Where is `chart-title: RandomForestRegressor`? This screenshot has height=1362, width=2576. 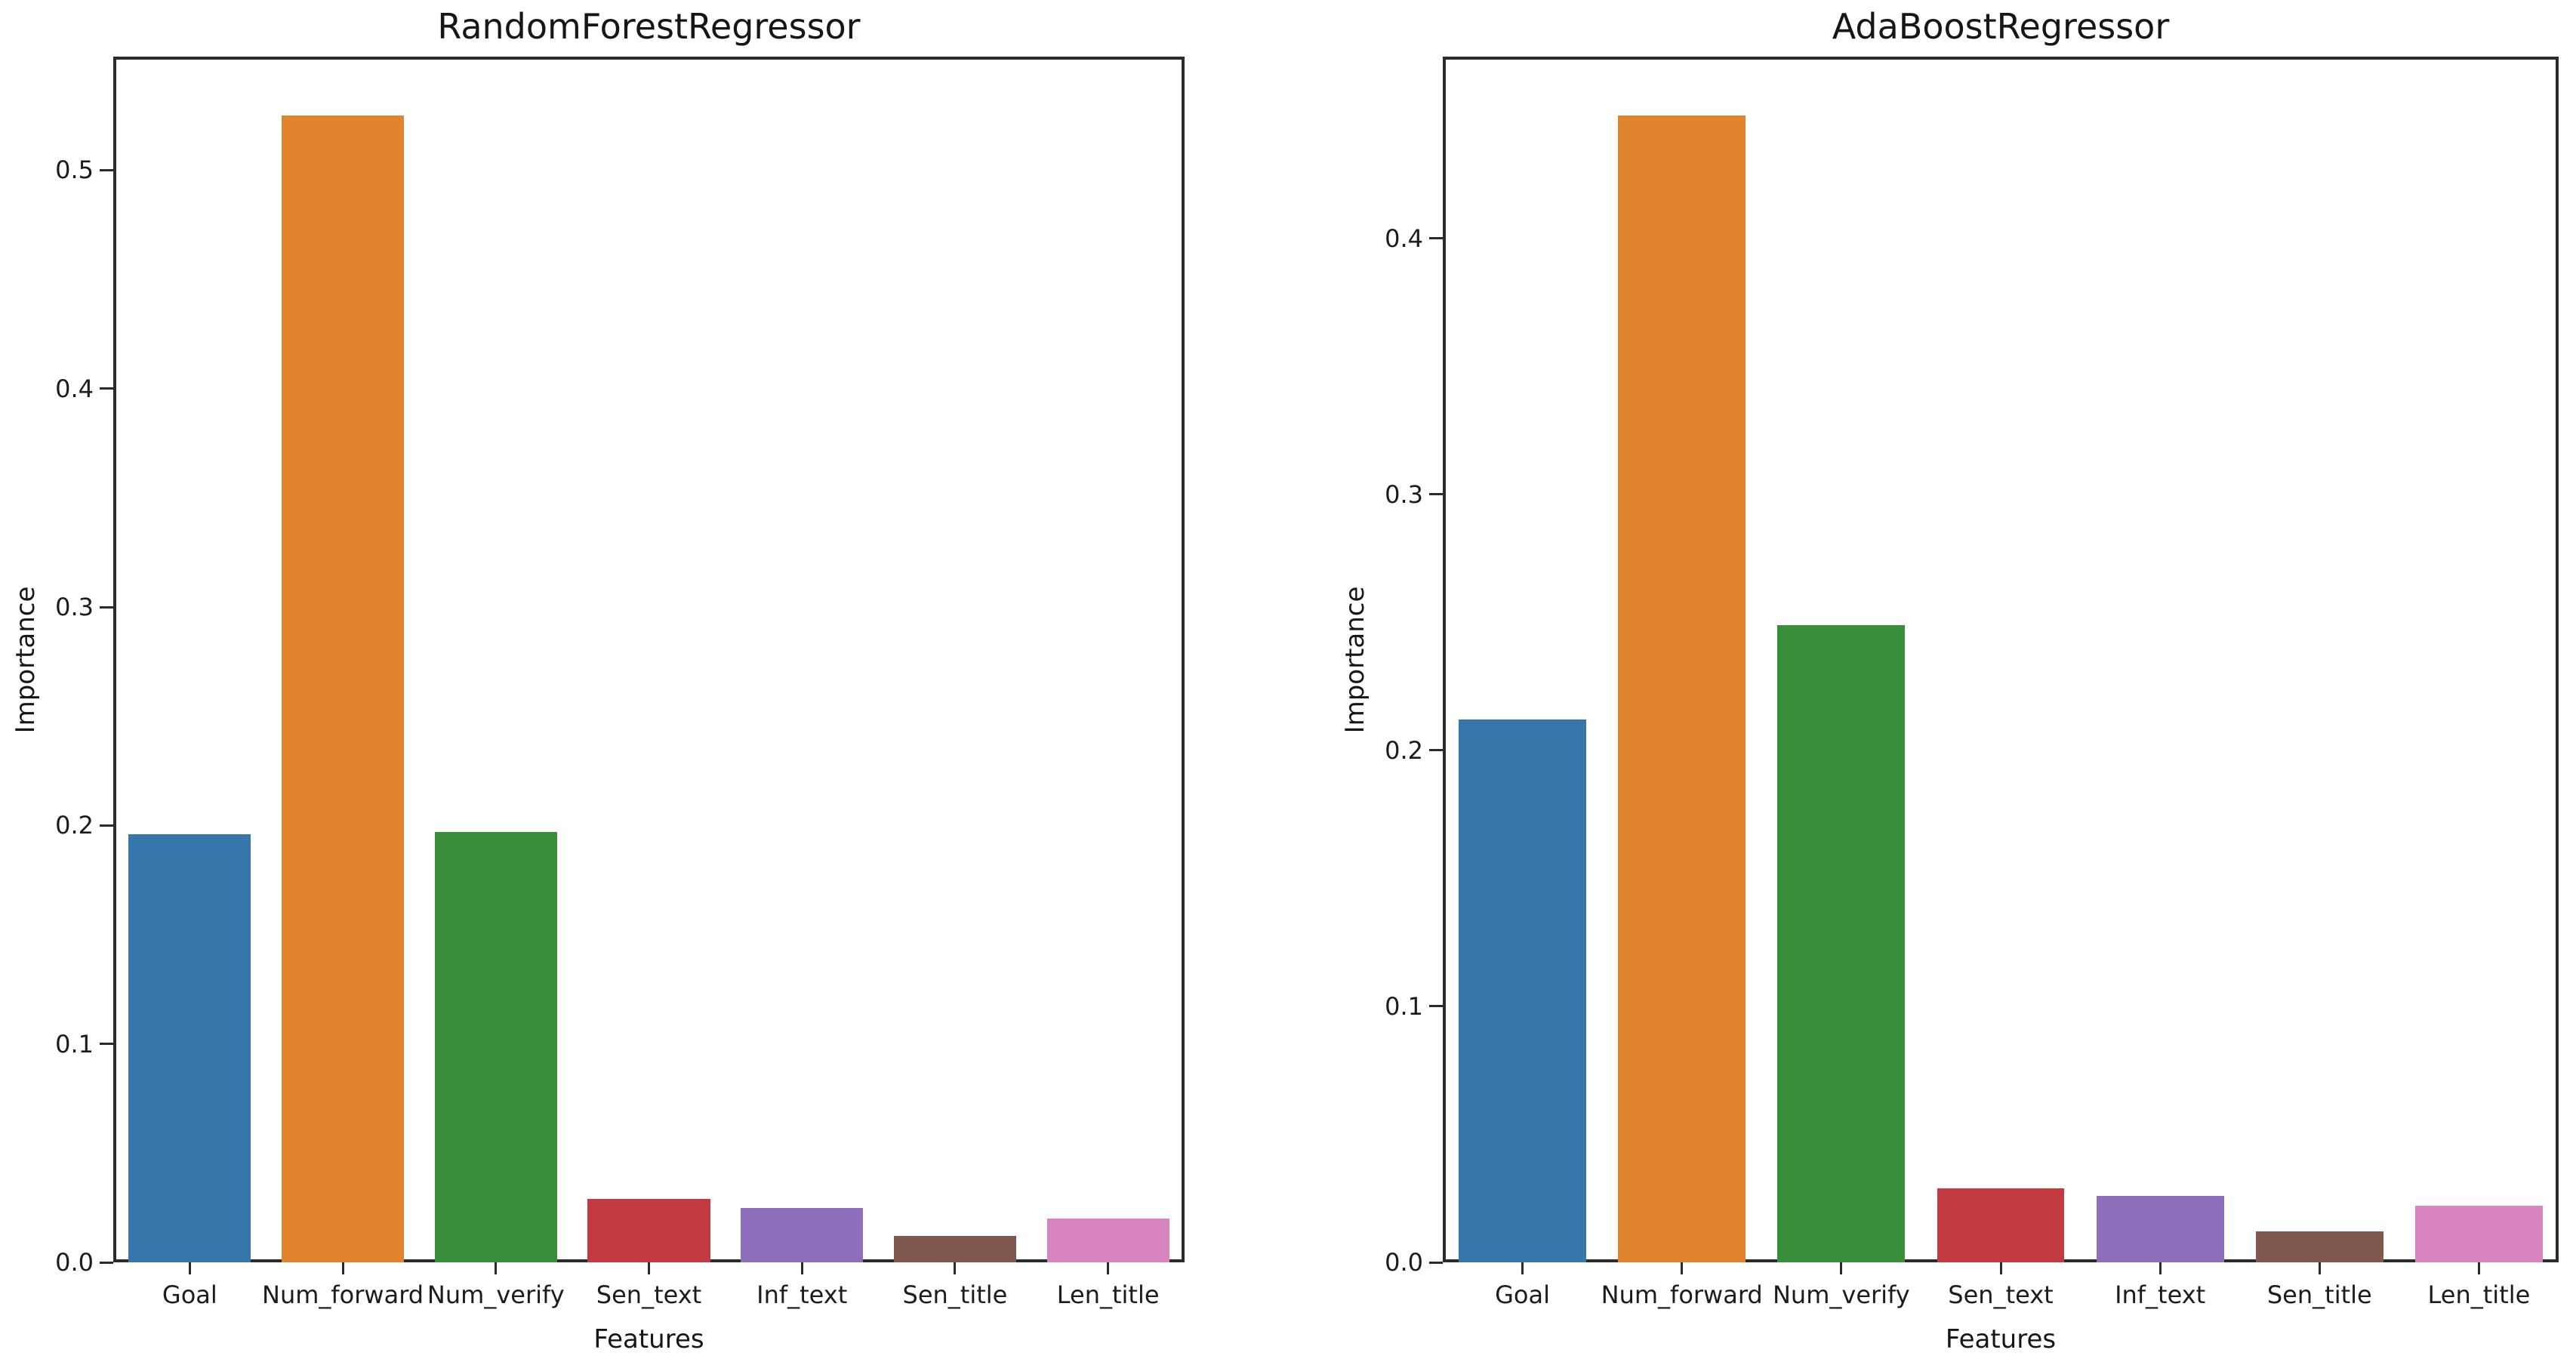 chart-title: RandomForestRegressor is located at coordinates (649, 27).